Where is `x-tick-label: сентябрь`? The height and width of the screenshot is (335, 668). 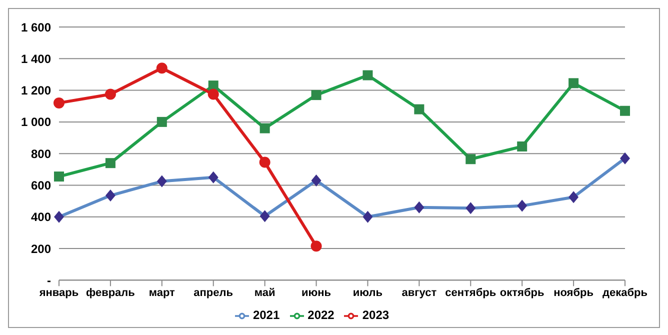
x-tick-label: сентябрь is located at coordinates (470, 292).